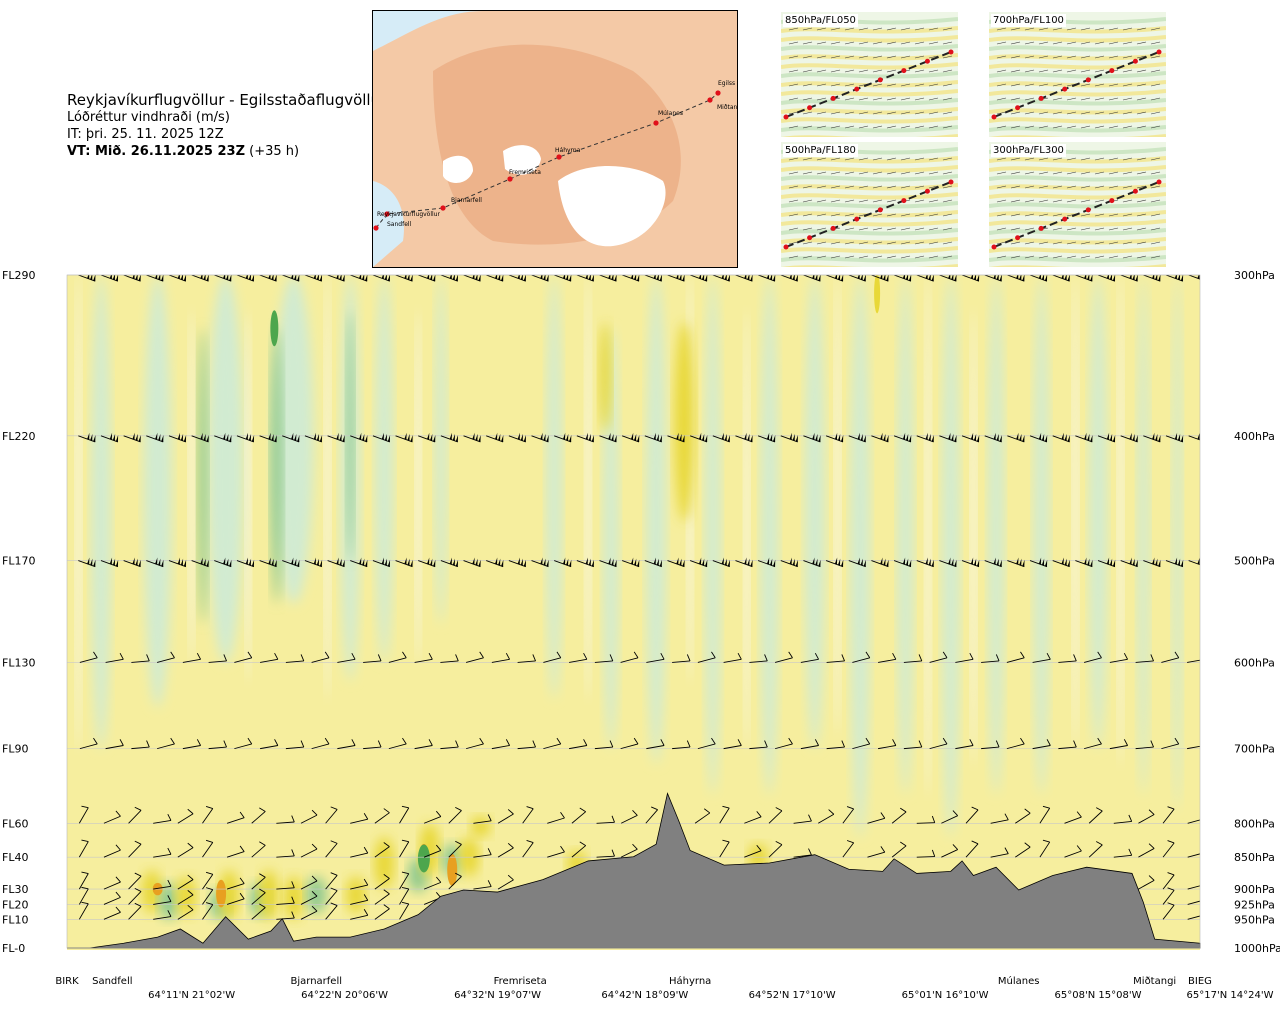 The image size is (1280, 1009). I want to click on pressure-label: 925hPa, so click(1254, 904).